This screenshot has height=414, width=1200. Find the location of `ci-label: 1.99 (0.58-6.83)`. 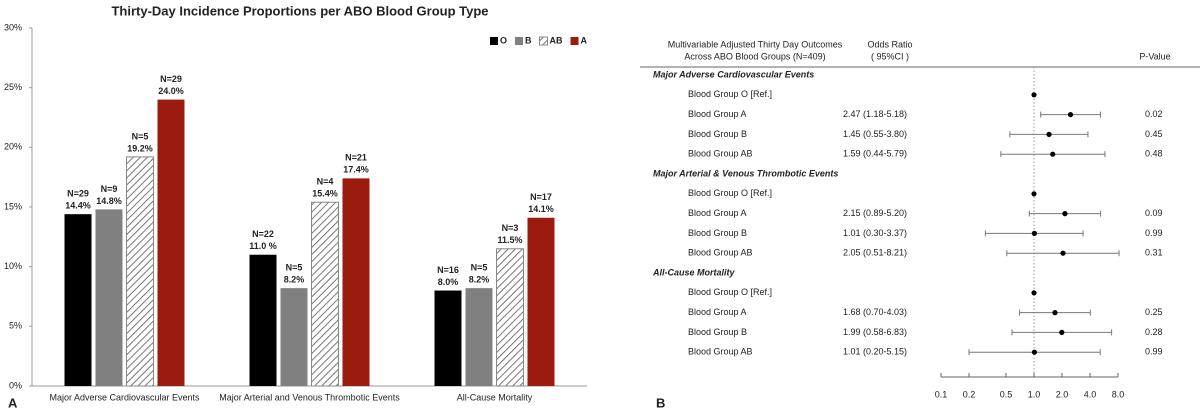

ci-label: 1.99 (0.58-6.83) is located at coordinates (875, 332).